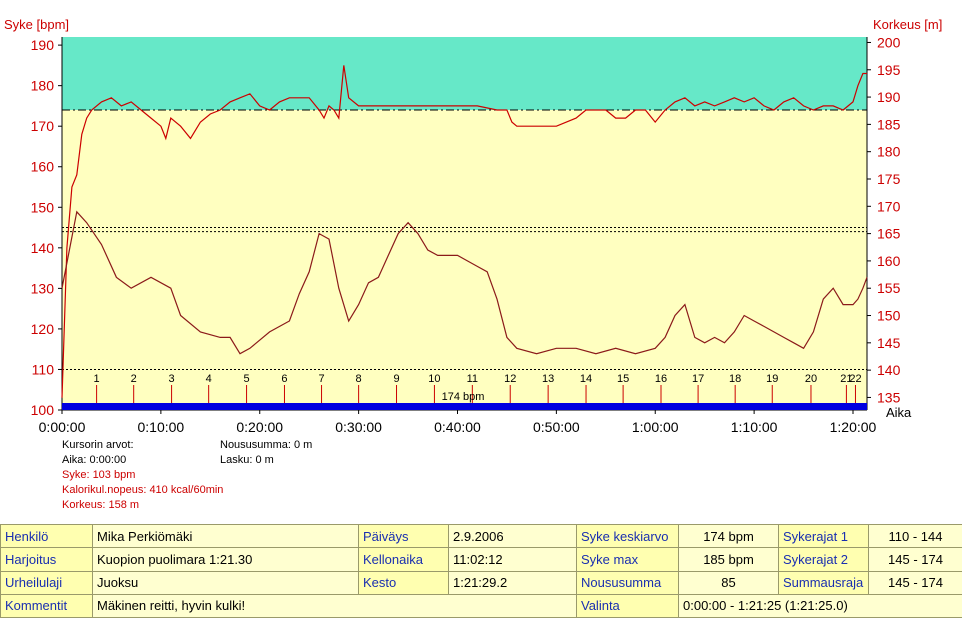 Image resolution: width=962 pixels, height=618 pixels. I want to click on right-tick-label-135: 135, so click(889, 397).